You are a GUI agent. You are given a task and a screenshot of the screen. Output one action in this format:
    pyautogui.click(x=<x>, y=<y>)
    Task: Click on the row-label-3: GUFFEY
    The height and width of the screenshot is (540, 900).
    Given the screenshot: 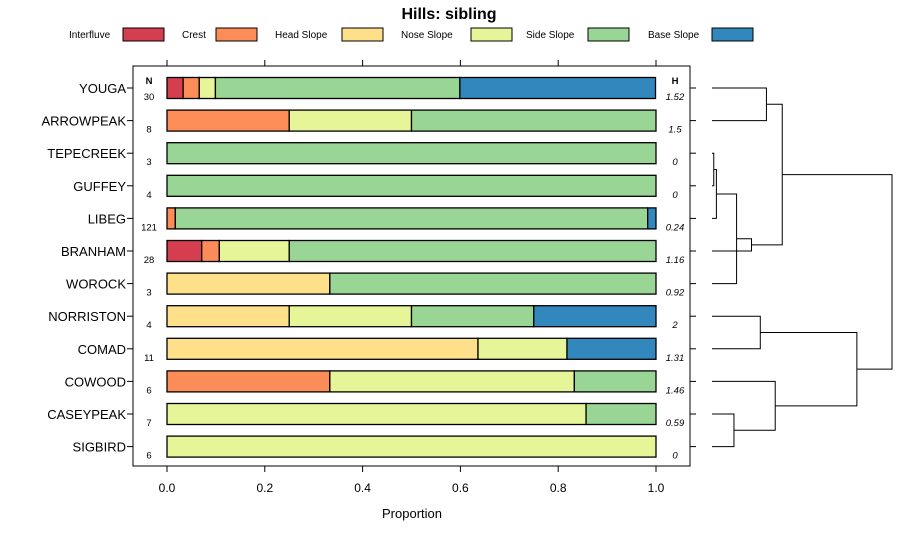 What is the action you would take?
    pyautogui.click(x=99, y=186)
    